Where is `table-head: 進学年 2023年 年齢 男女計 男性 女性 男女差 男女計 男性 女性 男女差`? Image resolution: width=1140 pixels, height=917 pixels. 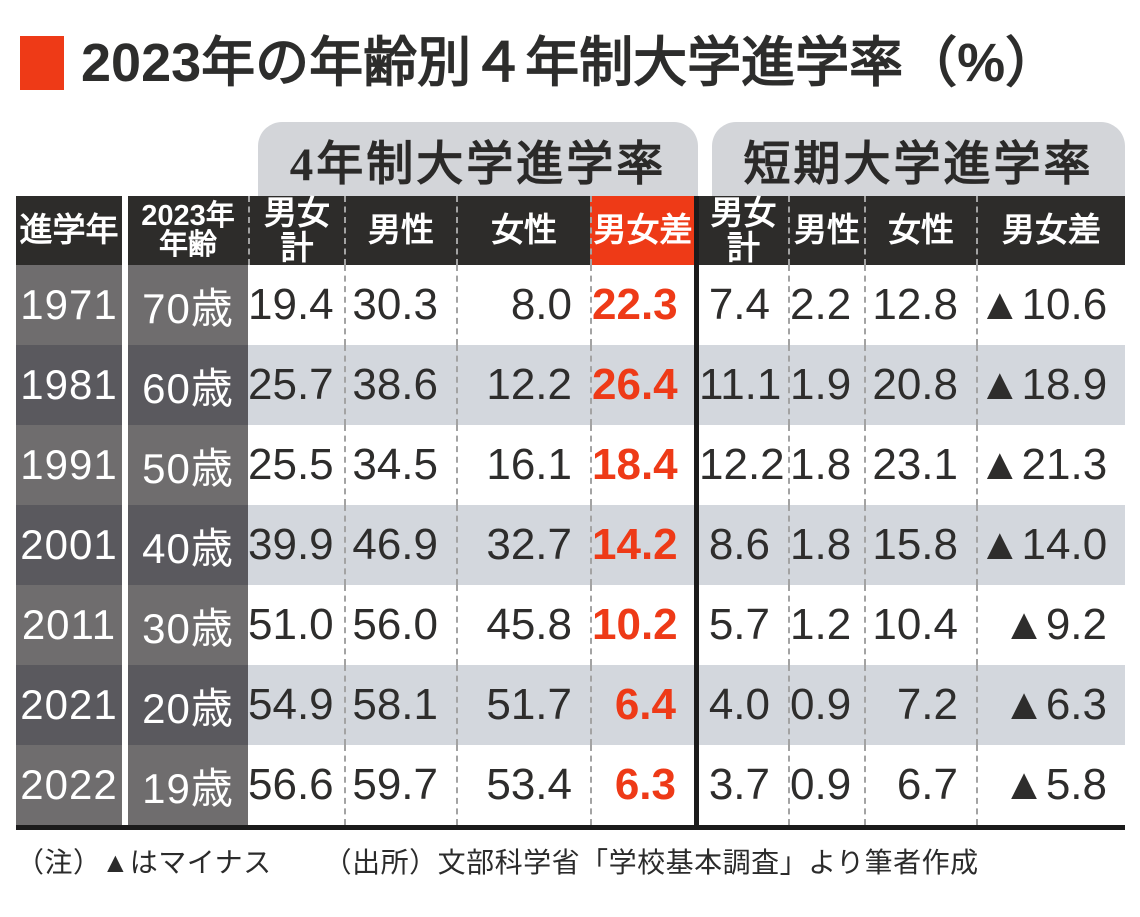 table-head: 進学年 2023年 年齢 男女計 男性 女性 男女差 男女計 男性 女性 男女差 is located at coordinates (570, 230).